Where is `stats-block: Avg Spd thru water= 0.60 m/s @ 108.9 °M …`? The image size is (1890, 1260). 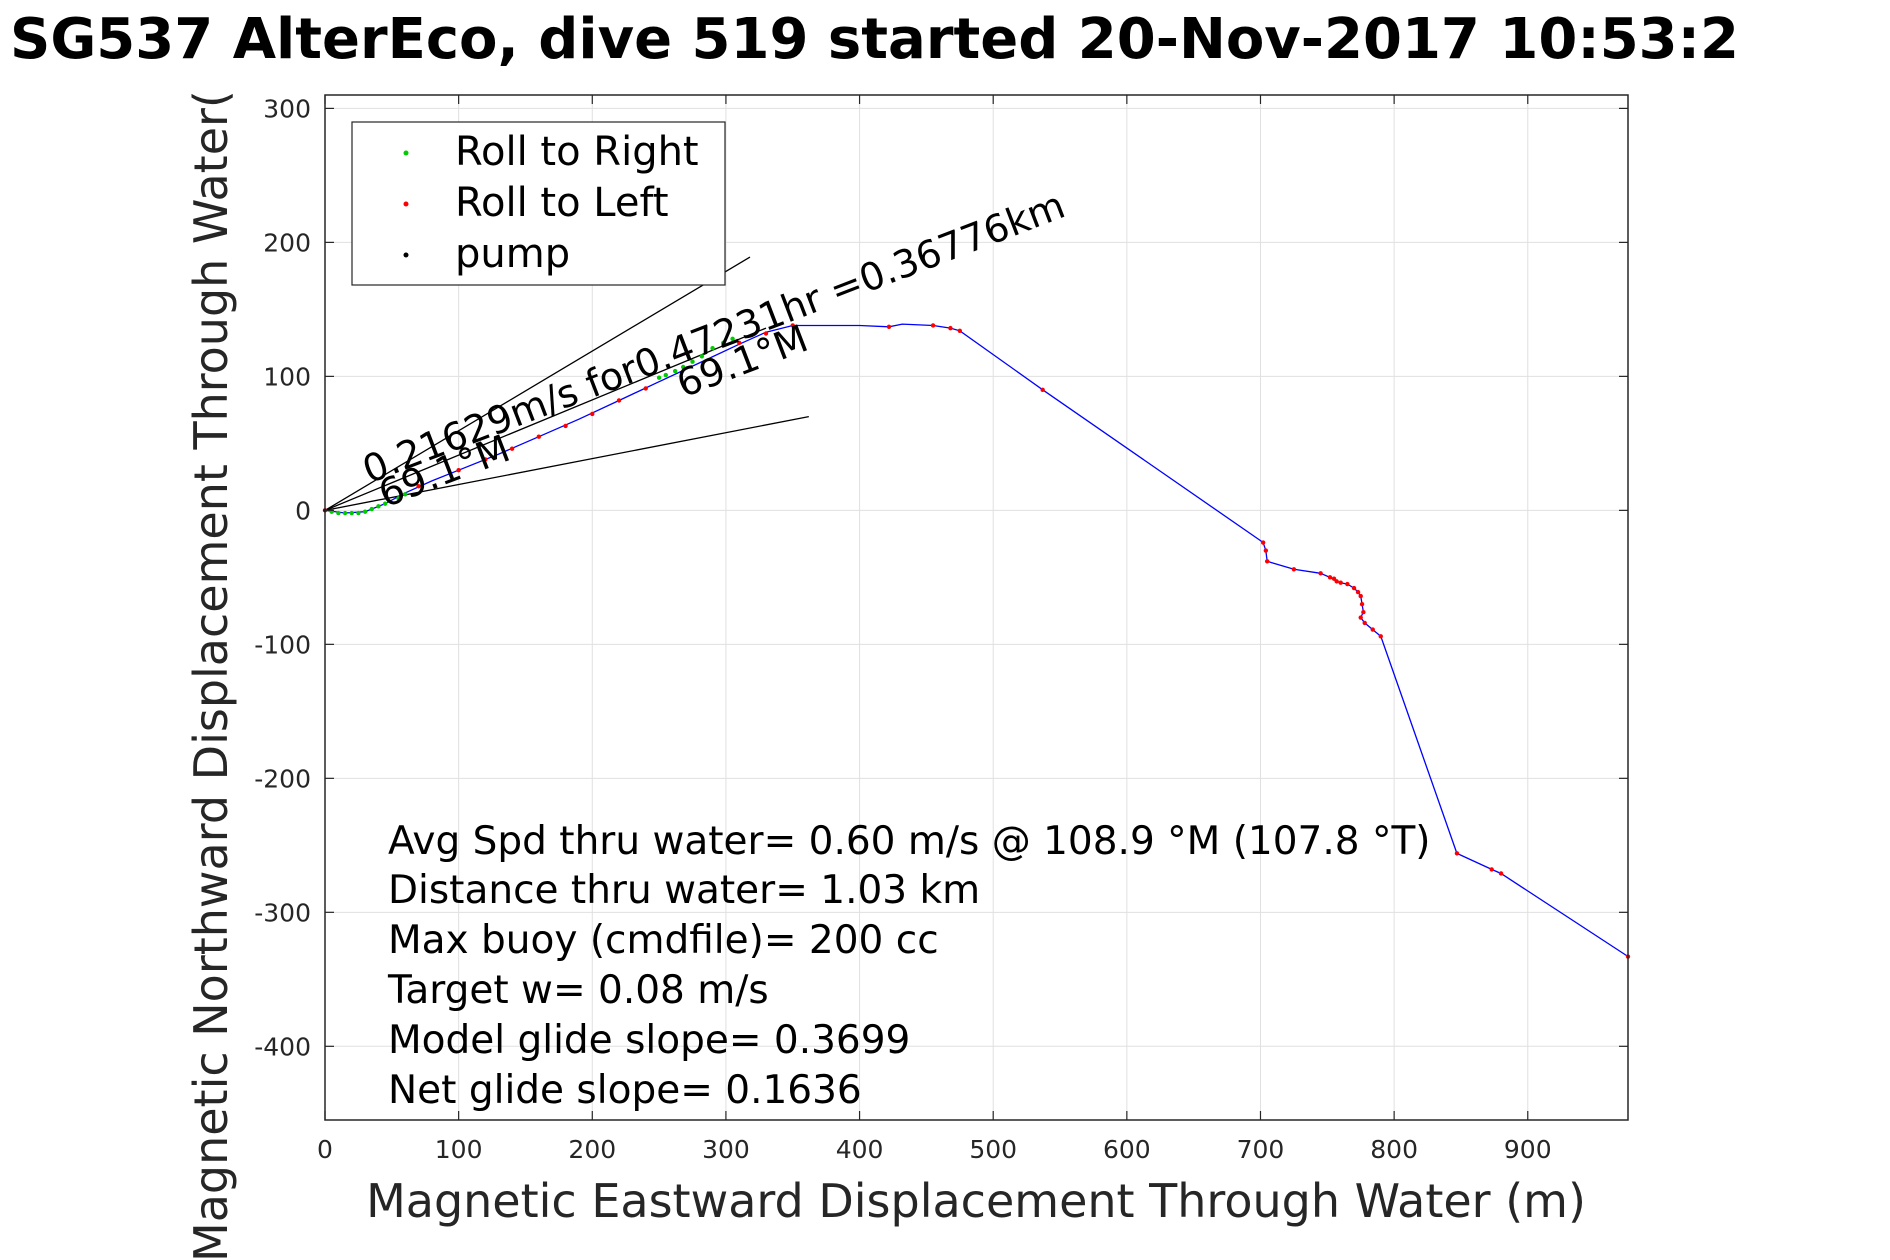
stats-block: Avg Spd thru water= 0.60 m/s @ 108.9 °M … is located at coordinates (909, 966).